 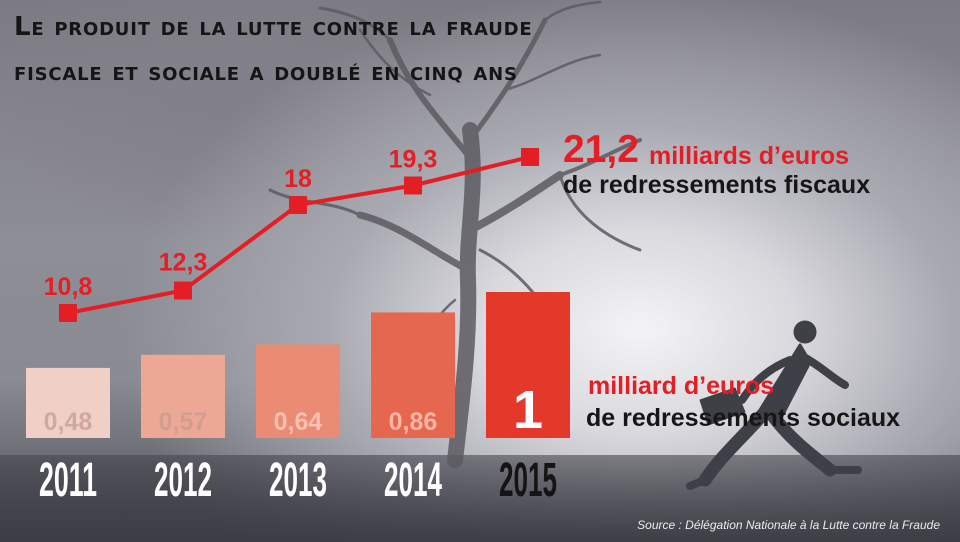 I want to click on fiscal-value-label-2012: 12,3, so click(x=183, y=263).